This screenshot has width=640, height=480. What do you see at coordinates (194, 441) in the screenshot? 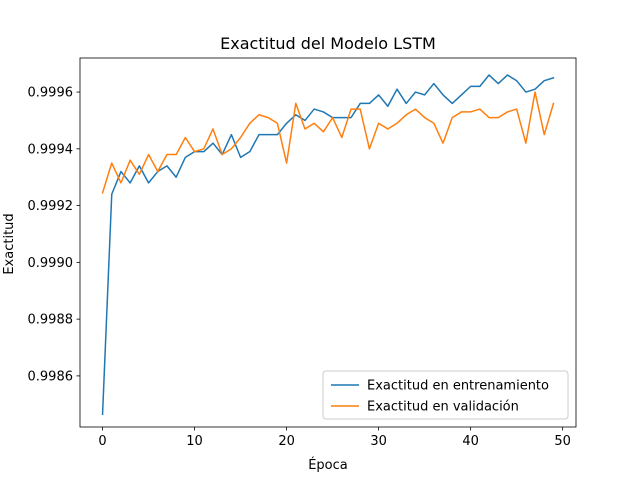
I see `x-tick-label: 10` at bounding box center [194, 441].